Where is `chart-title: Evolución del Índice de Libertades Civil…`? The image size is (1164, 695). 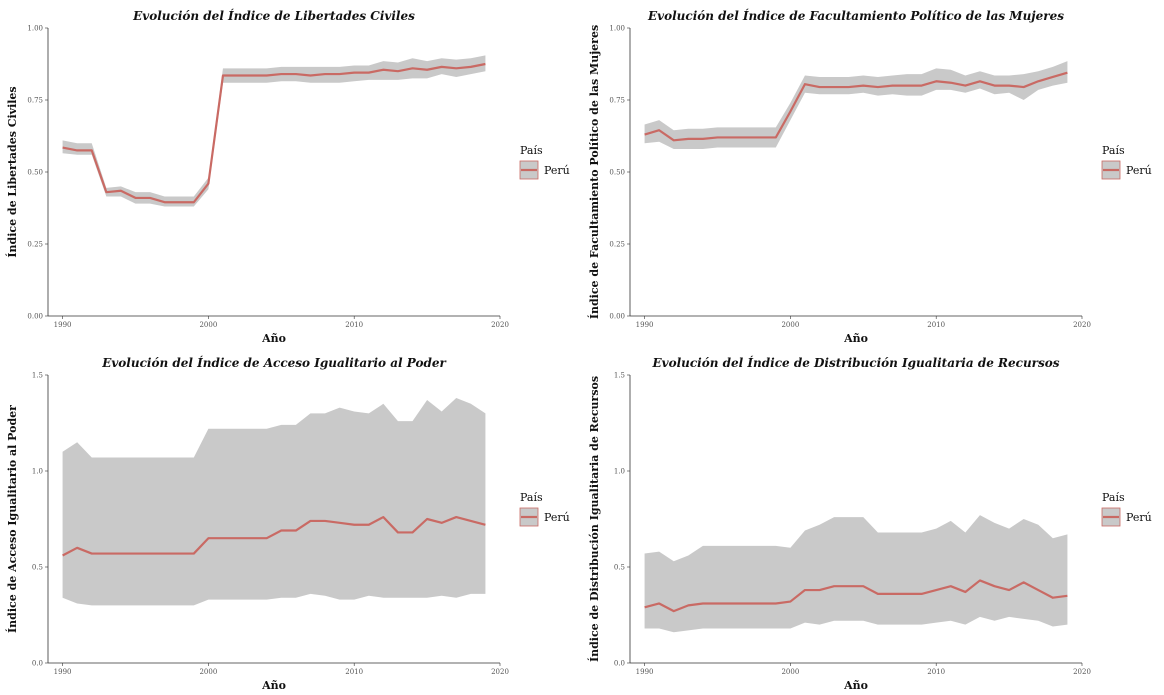
chart-title: Evolución del Índice de Libertades Civil… is located at coordinates (273, 15).